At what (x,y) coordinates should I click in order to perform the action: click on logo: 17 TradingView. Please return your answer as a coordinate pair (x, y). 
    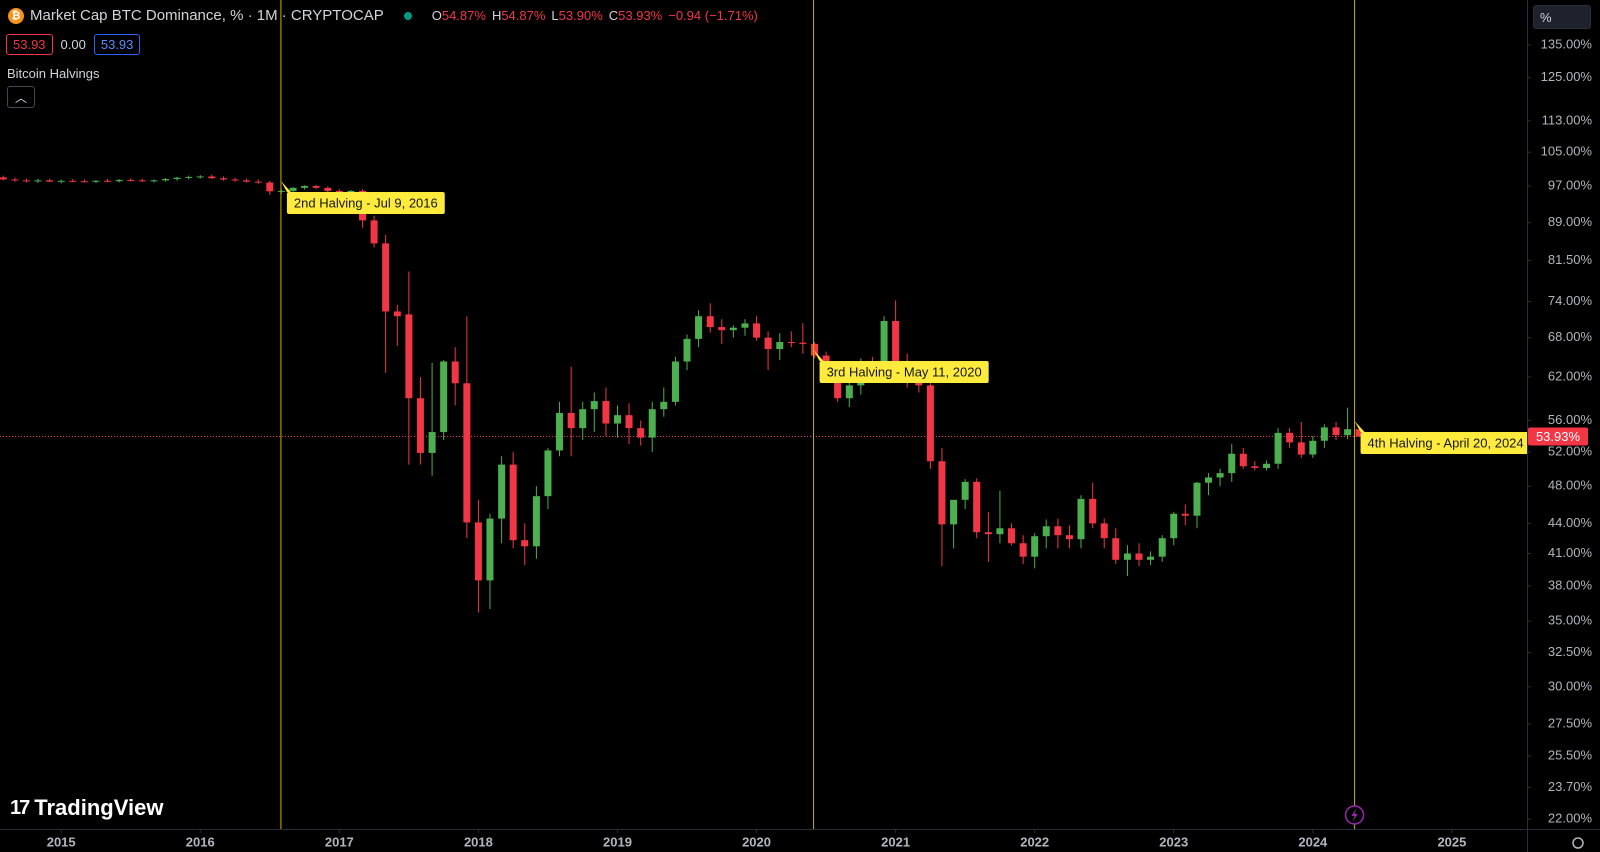
    Looking at the image, I should click on (86, 808).